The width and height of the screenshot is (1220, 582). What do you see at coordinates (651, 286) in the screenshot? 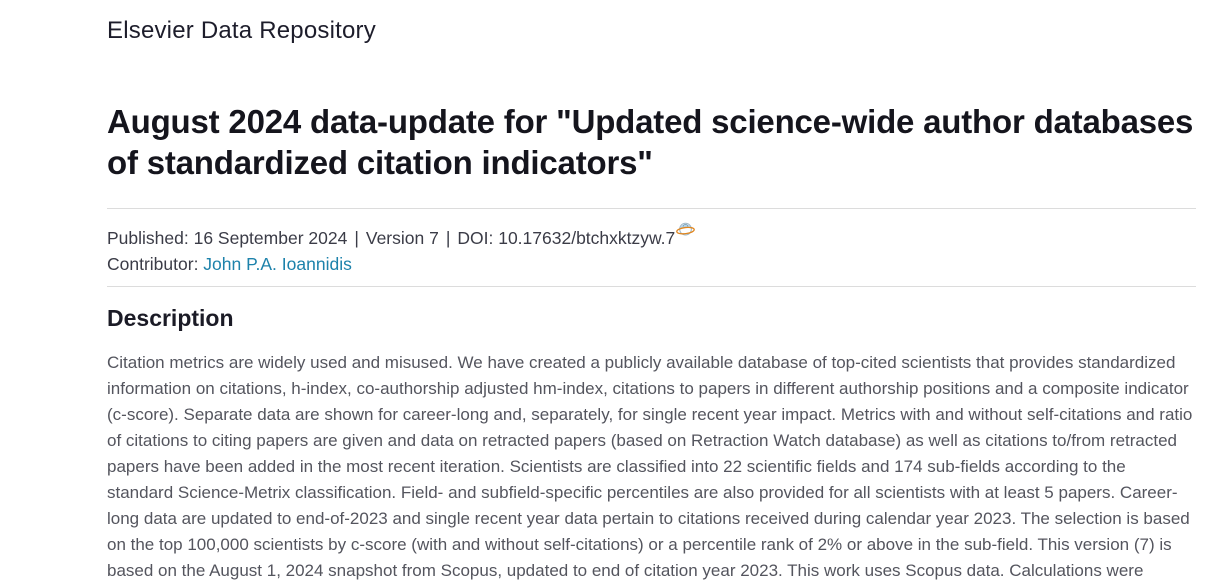
I see `divider-bottom` at bounding box center [651, 286].